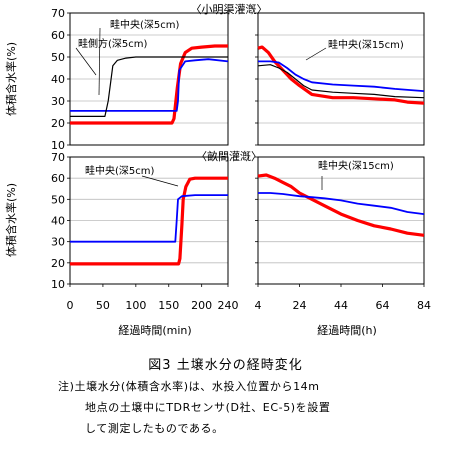  I want to click on figure-caption-title: 図3 土壌水分の経時変化, so click(225, 365).